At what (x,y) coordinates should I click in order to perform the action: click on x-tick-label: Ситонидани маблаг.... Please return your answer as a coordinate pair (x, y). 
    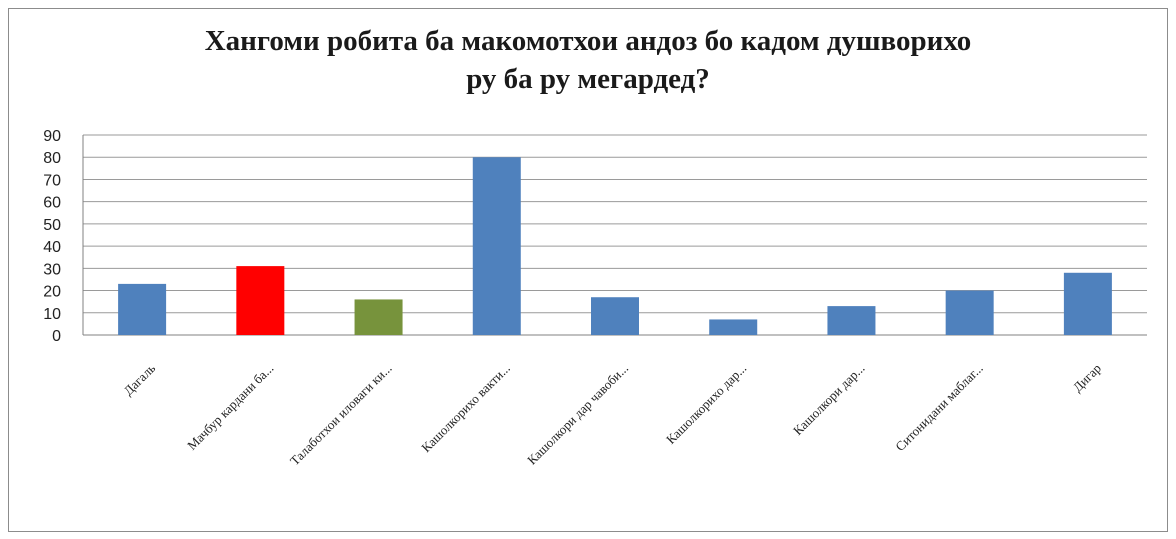
    Looking at the image, I should click on (938, 407).